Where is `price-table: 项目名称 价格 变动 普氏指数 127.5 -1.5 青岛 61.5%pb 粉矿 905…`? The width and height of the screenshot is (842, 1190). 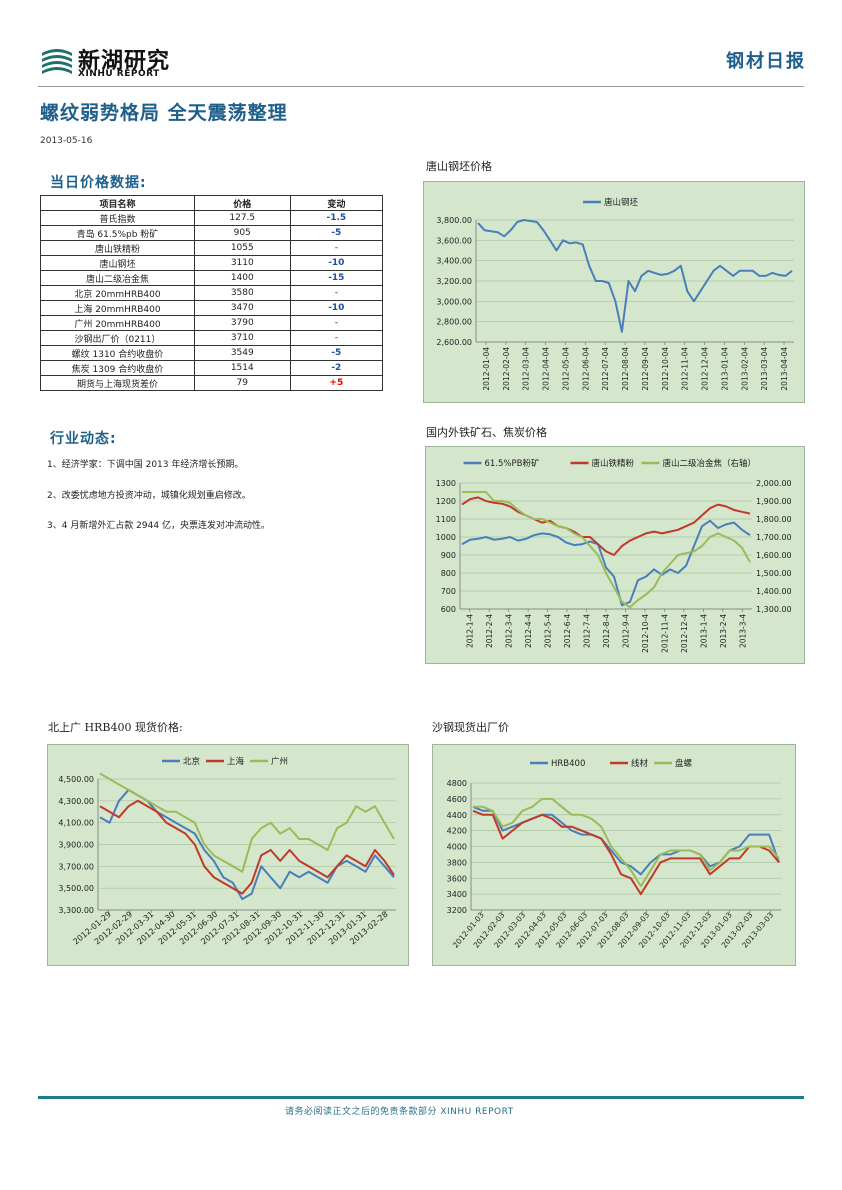
price-table: 项目名称 价格 变动 普氏指数 127.5 -1.5 青岛 61.5%pb 粉矿 905… is located at coordinates (212, 293).